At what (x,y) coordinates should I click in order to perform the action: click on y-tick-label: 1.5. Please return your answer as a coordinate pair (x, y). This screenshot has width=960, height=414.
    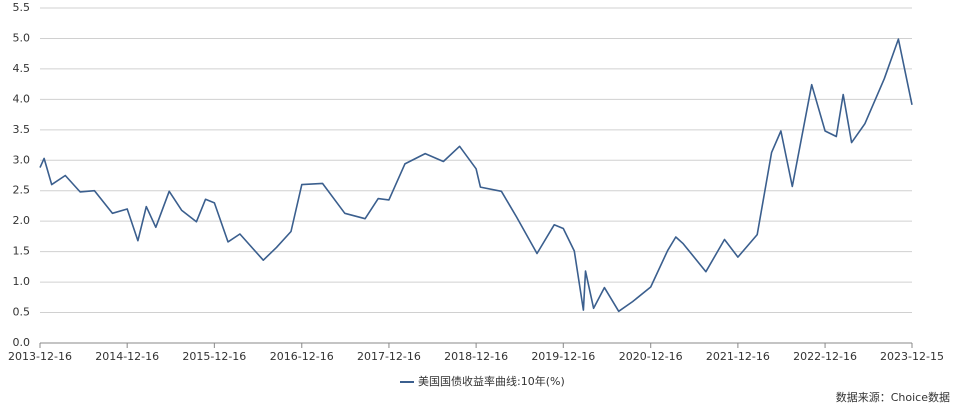
    Looking at the image, I should click on (22, 251).